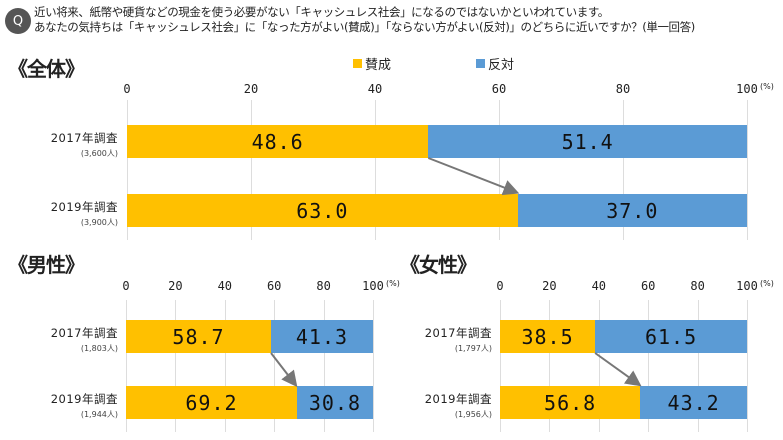 The width and height of the screenshot is (783, 440). I want to click on chart-title: 《男性》, so click(46, 265).